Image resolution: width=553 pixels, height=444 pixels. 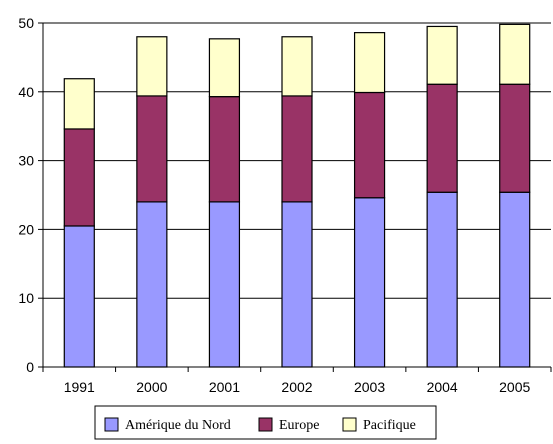 What do you see at coordinates (26, 92) in the screenshot?
I see `y-tick-label: 40` at bounding box center [26, 92].